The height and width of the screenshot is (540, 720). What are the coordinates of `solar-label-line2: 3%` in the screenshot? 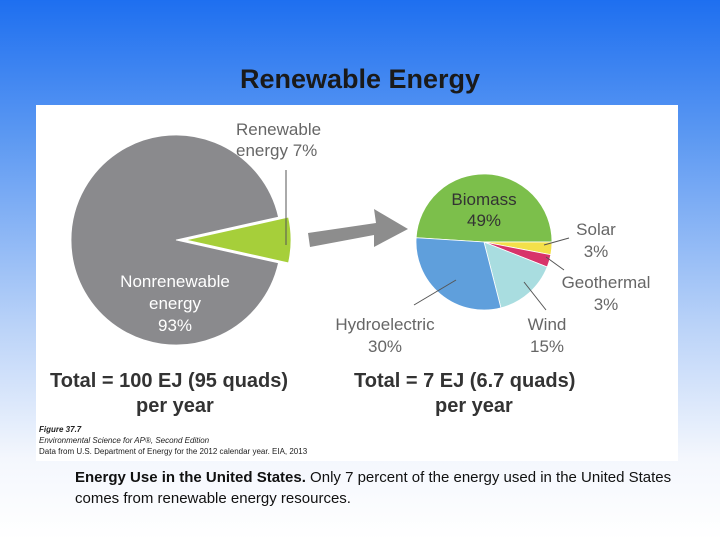 It's located at (596, 251).